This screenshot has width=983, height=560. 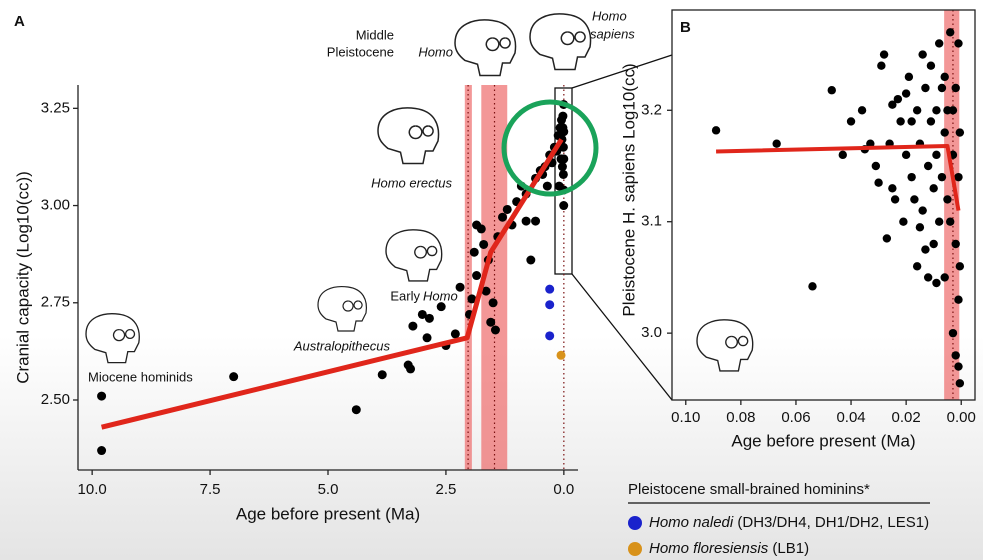 What do you see at coordinates (55, 399) in the screenshot?
I see `y-tick-label: 2.50` at bounding box center [55, 399].